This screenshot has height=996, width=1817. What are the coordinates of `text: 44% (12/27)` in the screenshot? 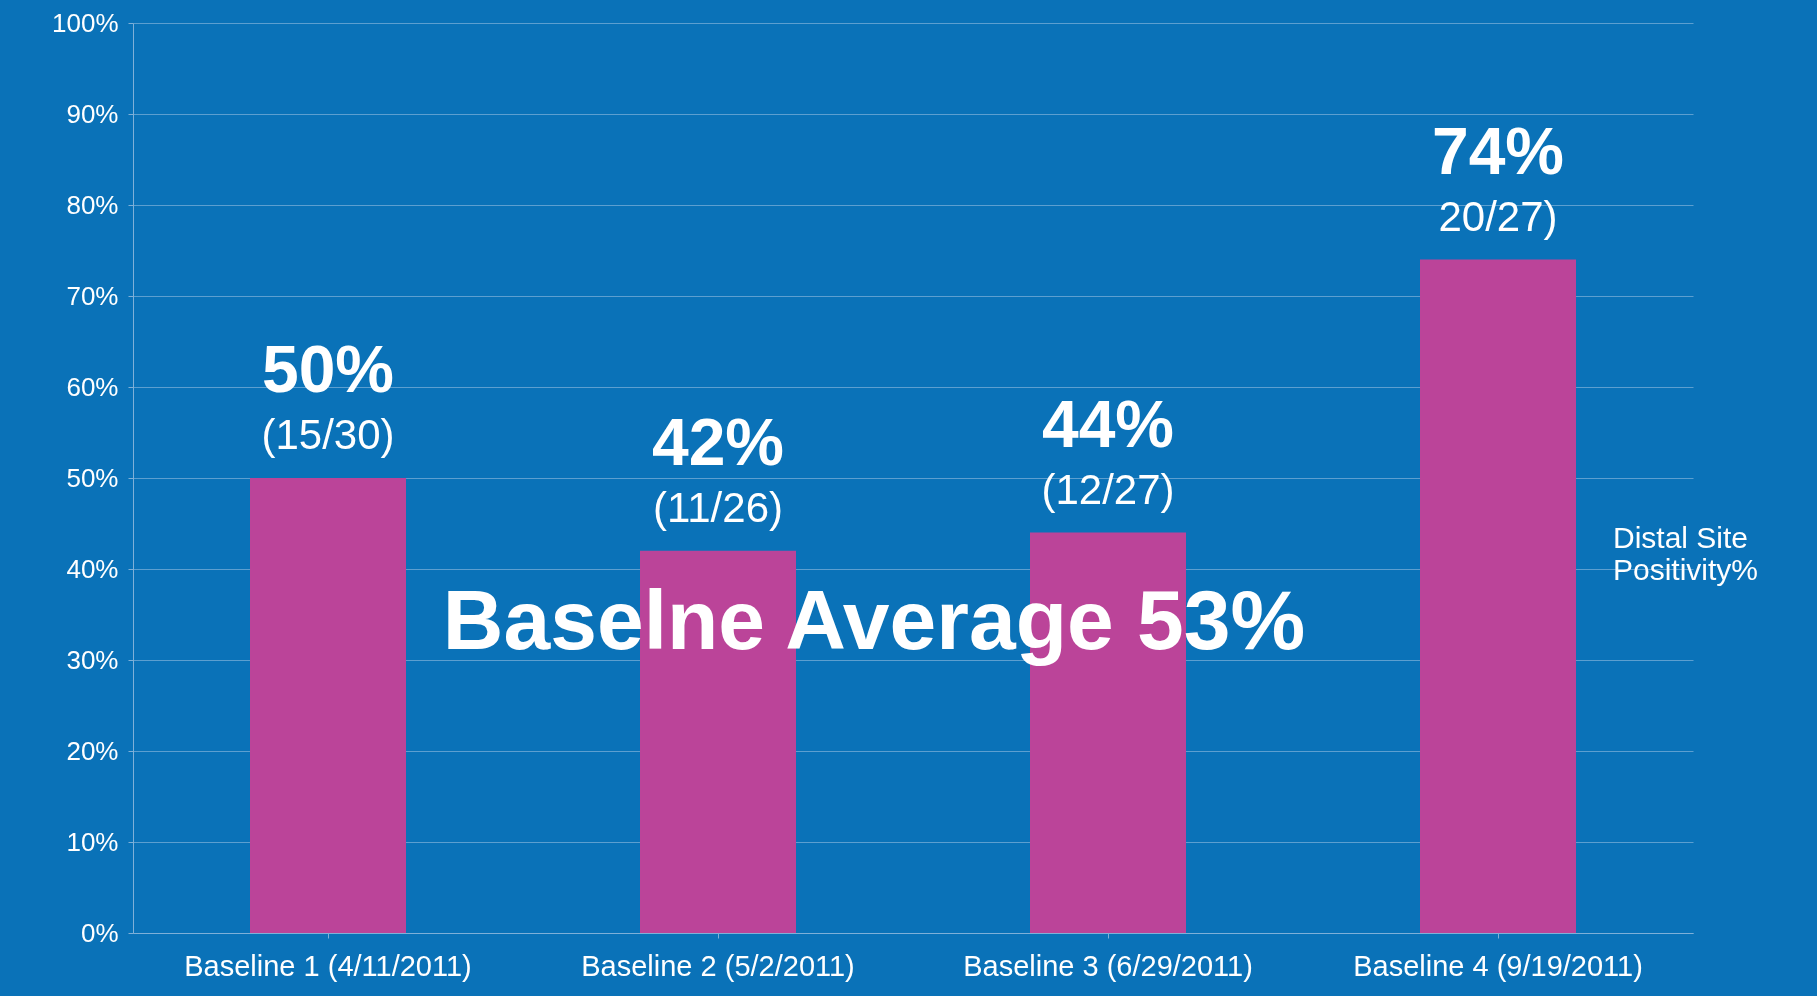 It's located at (1108, 449).